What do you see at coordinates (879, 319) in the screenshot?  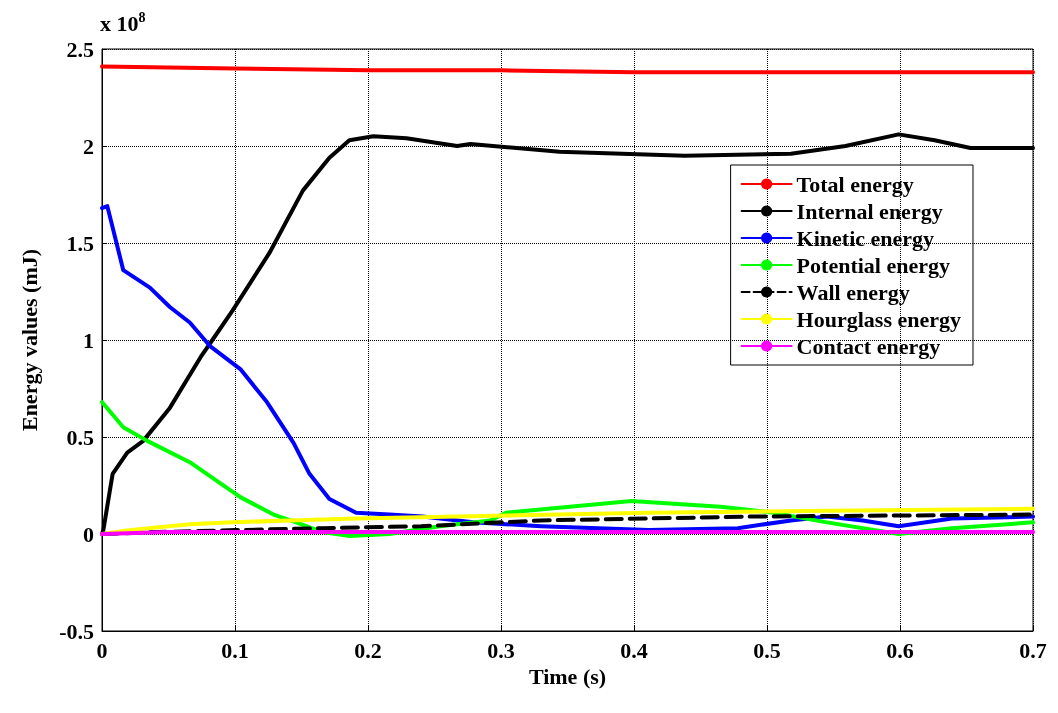 I see `legend-label: Hourglass energy` at bounding box center [879, 319].